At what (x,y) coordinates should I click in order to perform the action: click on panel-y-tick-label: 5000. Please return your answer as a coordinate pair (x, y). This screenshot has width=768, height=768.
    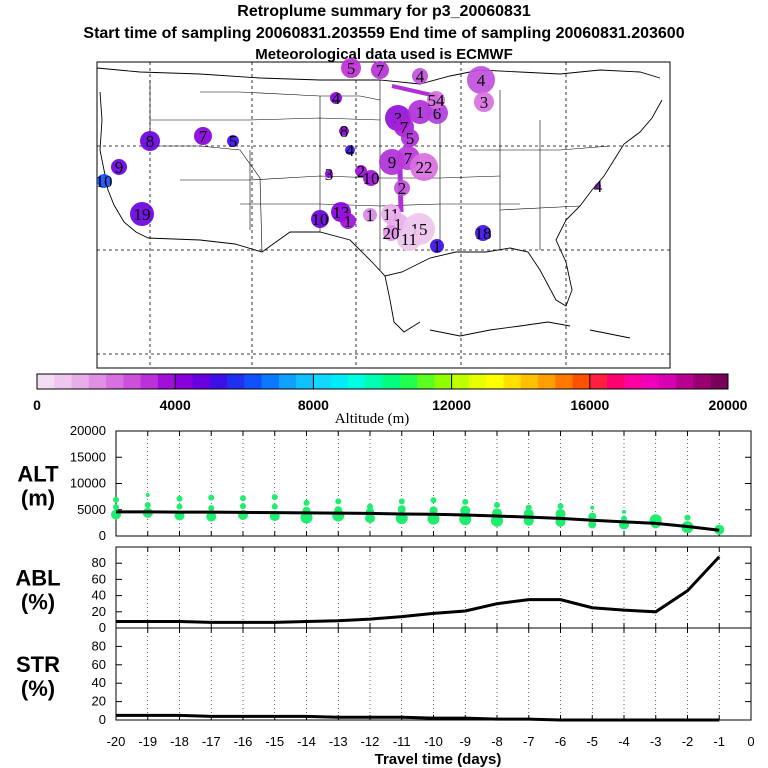
    Looking at the image, I should click on (91, 509).